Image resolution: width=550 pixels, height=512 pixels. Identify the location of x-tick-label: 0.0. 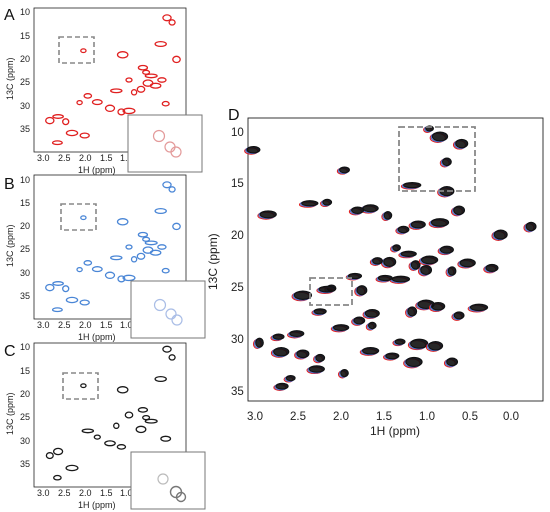
(511, 417).